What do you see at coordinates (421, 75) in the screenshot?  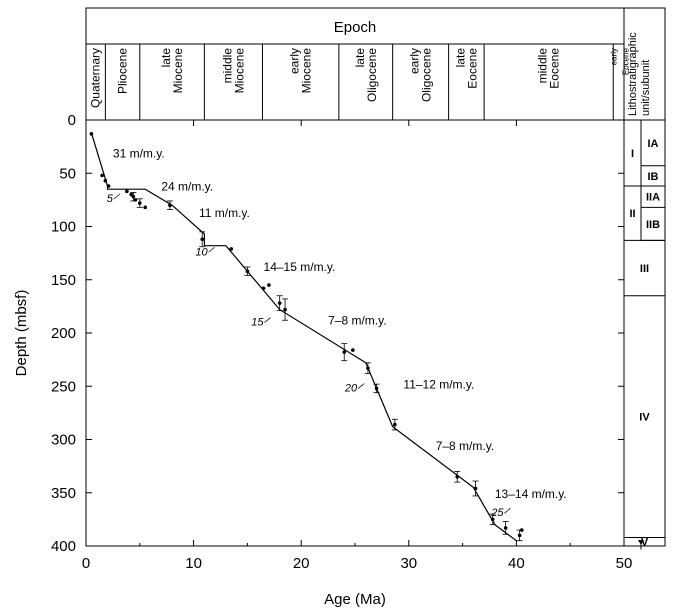 I see `epoch-label: earlyOligocene` at bounding box center [421, 75].